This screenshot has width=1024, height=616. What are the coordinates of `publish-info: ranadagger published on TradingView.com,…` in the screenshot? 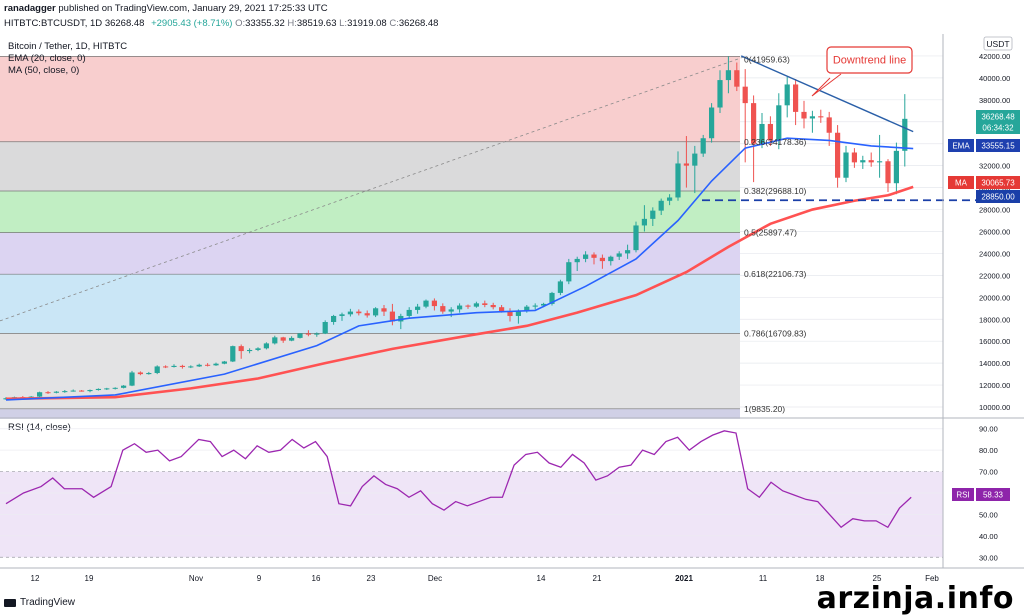 It's located at (166, 8).